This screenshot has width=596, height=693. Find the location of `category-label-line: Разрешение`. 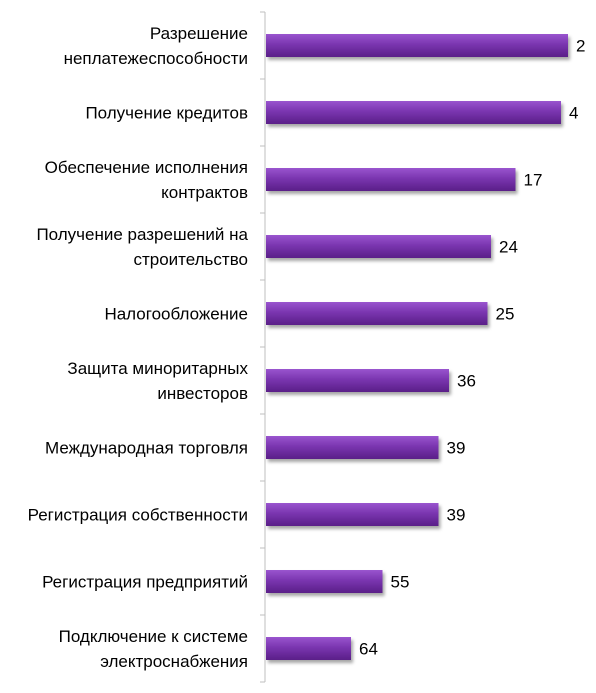

category-label-line: Разрешение is located at coordinates (199, 33).